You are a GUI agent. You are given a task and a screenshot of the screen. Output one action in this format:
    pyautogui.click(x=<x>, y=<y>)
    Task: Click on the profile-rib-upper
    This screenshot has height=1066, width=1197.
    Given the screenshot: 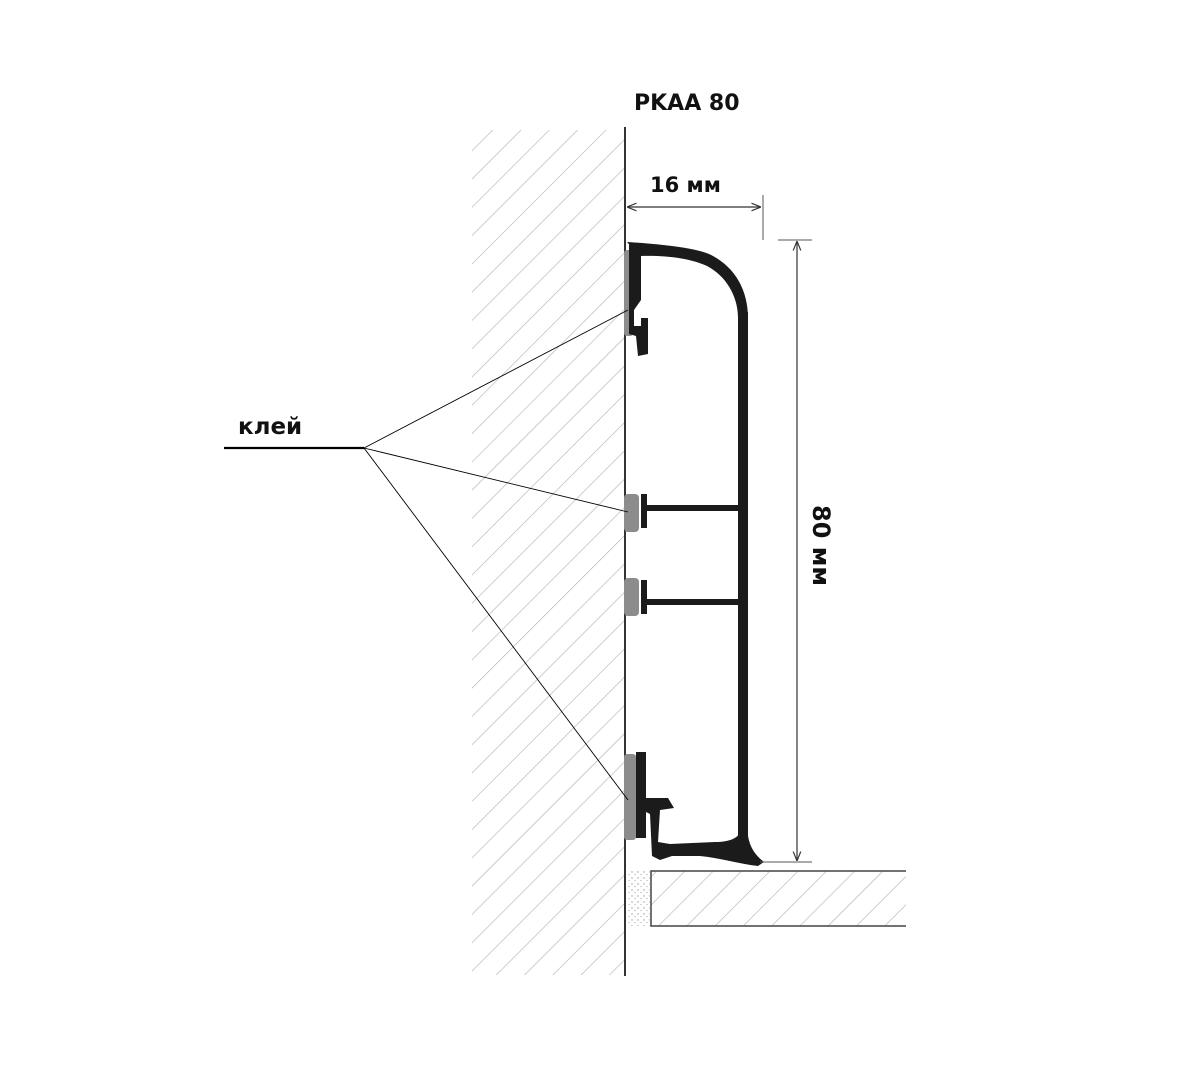 What is the action you would take?
    pyautogui.click(x=693, y=508)
    